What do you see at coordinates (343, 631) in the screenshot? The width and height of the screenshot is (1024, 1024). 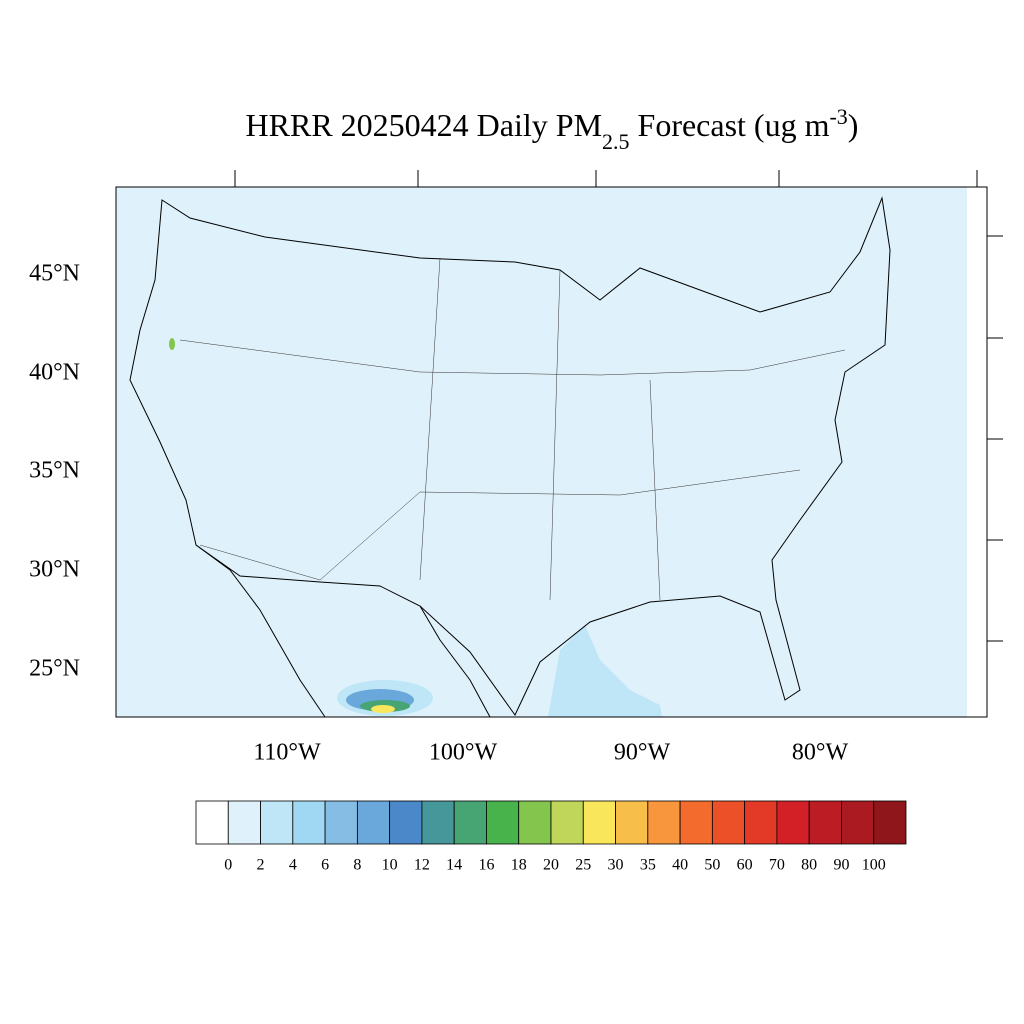 I see `mexico-coast` at bounding box center [343, 631].